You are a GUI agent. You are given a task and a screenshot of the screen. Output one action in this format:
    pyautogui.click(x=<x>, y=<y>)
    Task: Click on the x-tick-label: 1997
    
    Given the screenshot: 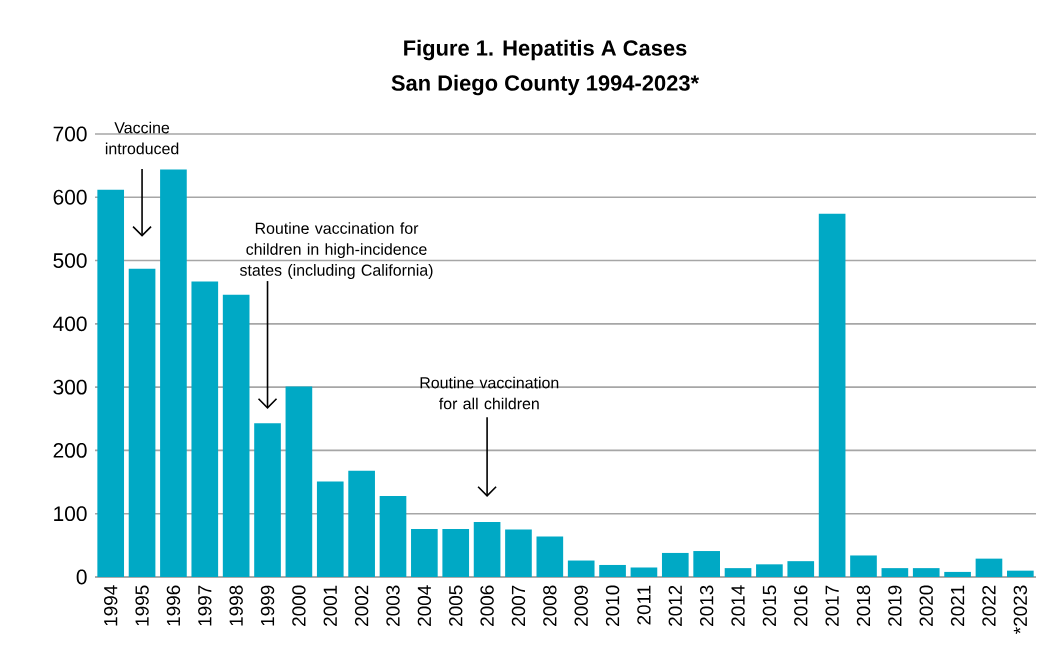 What is the action you would take?
    pyautogui.click(x=205, y=605)
    